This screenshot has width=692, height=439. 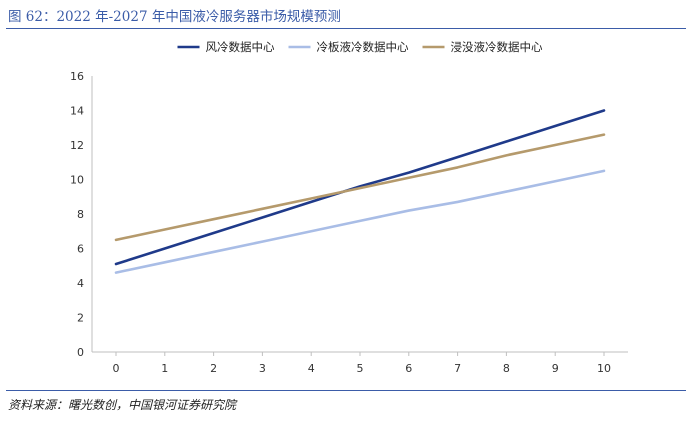 What do you see at coordinates (506, 368) in the screenshot?
I see `x-tick-label: 8` at bounding box center [506, 368].